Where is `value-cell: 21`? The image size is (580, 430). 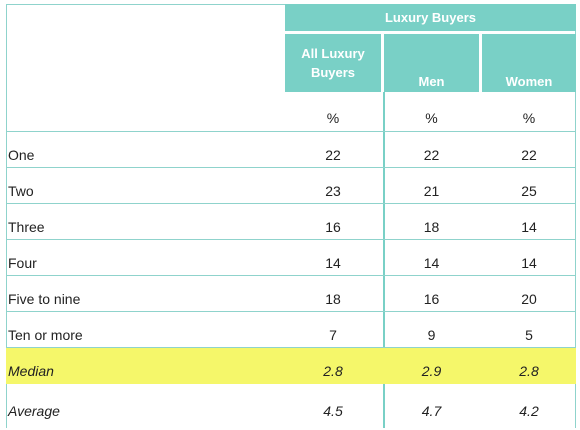 value-cell: 21 is located at coordinates (431, 191).